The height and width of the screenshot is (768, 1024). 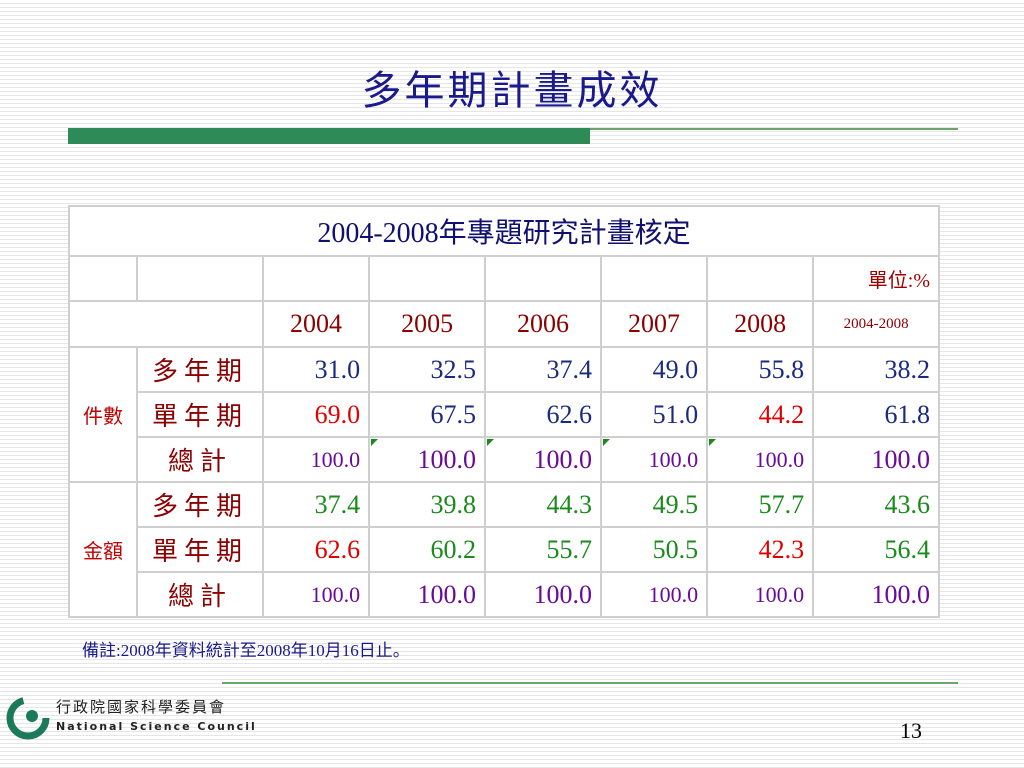 I want to click on value-cell: 31.0, so click(x=316, y=369).